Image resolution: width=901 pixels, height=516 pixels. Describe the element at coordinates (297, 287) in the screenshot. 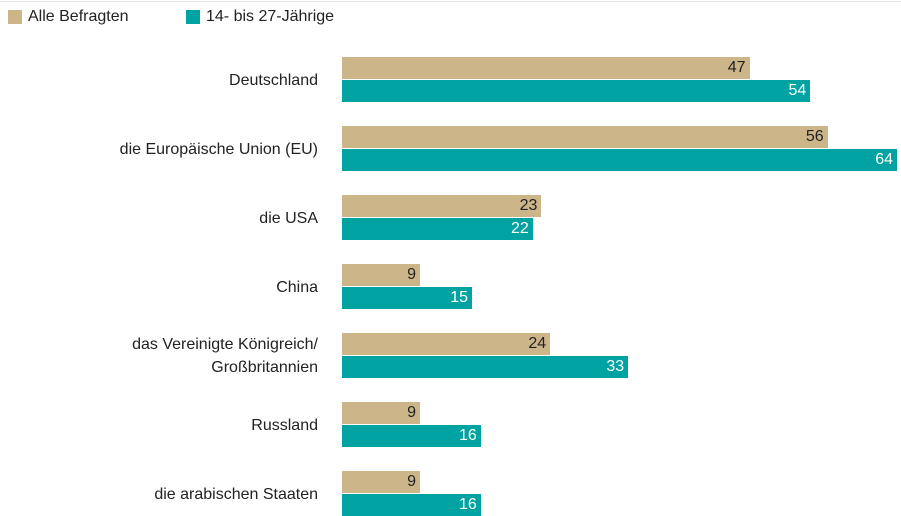

I see `category-label: China` at that location.